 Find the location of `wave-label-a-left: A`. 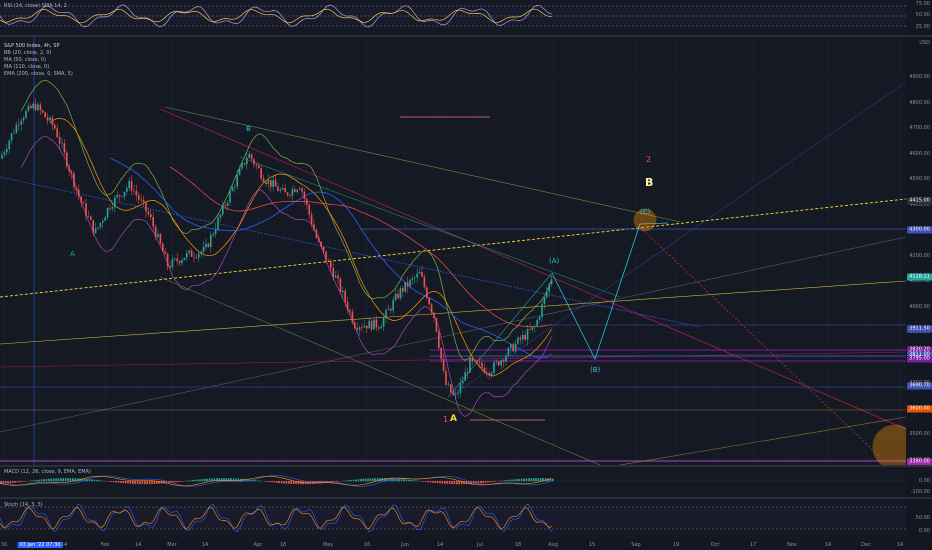

wave-label-a-left: A is located at coordinates (72, 254).